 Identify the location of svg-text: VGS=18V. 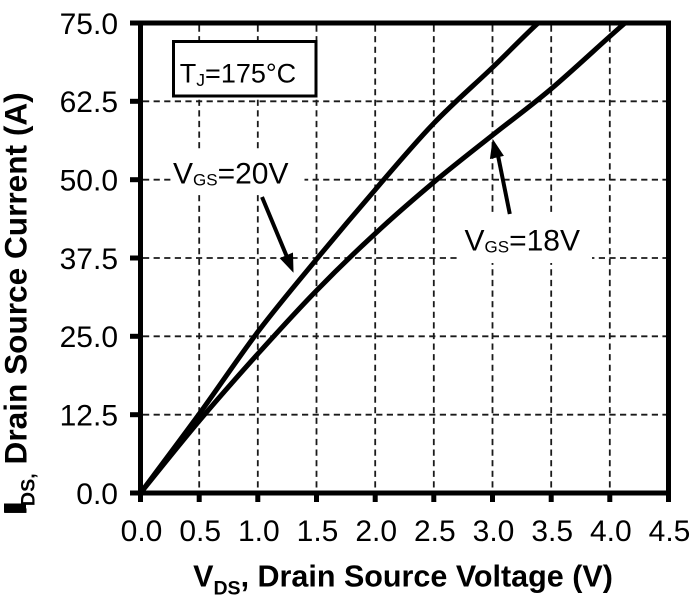
(522, 240).